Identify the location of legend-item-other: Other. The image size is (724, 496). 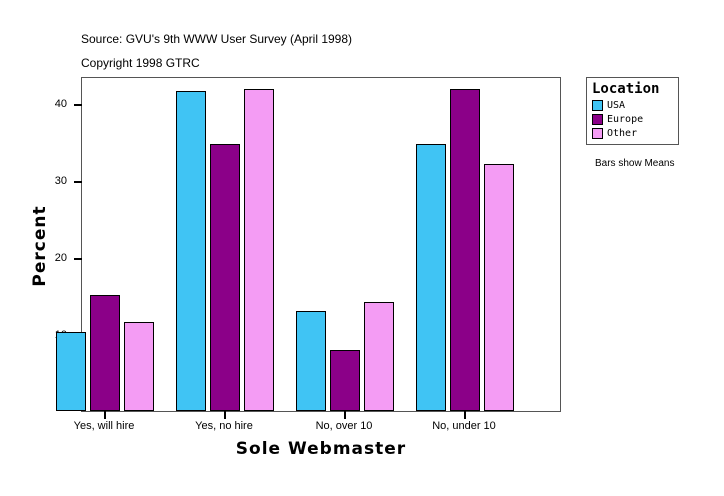
(632, 133).